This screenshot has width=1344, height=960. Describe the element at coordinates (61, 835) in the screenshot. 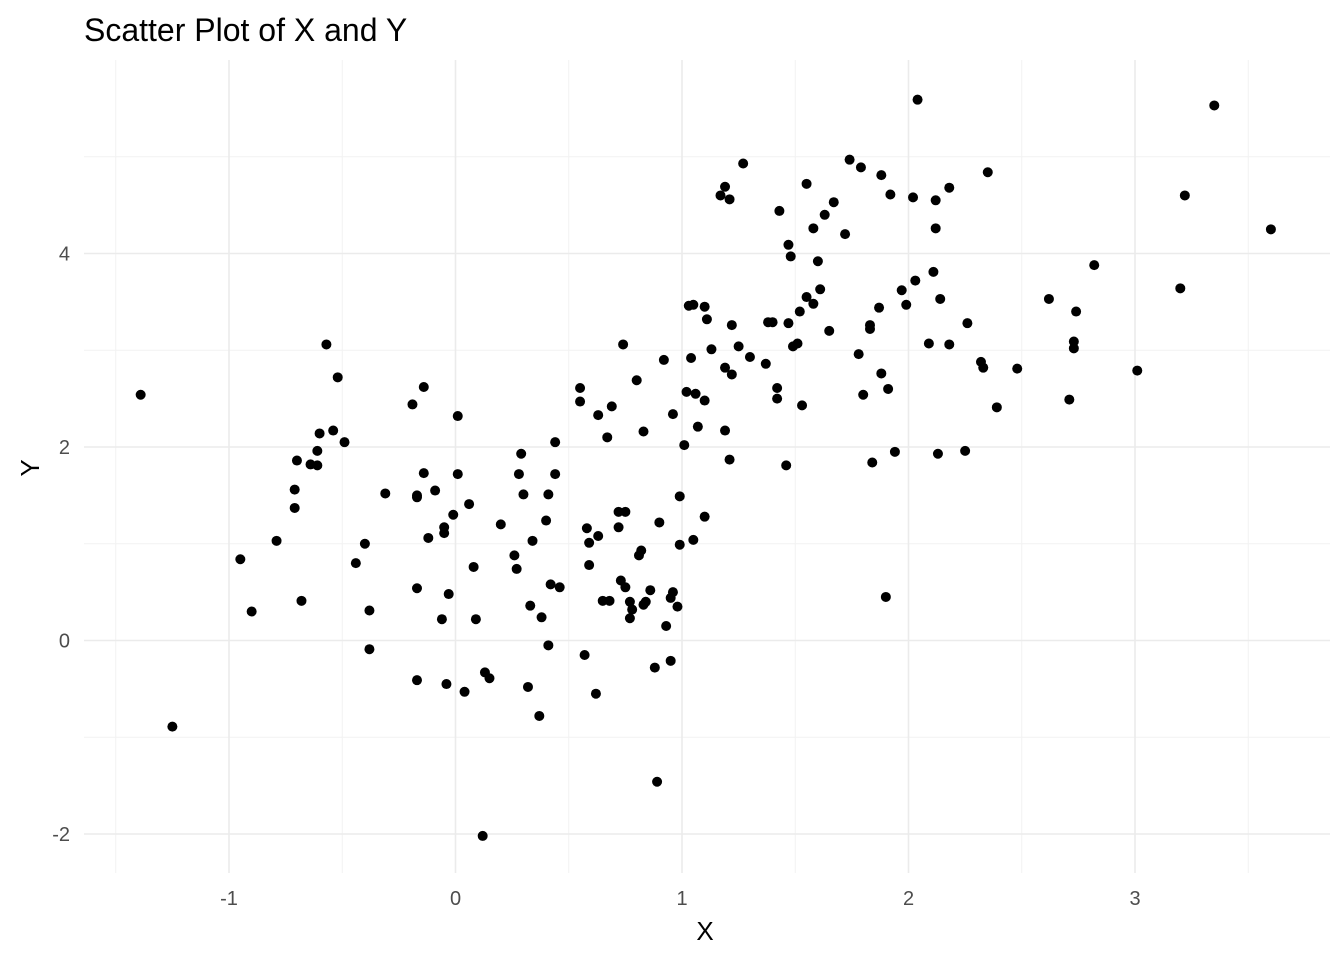

I see `y-tick-label: -2` at that location.